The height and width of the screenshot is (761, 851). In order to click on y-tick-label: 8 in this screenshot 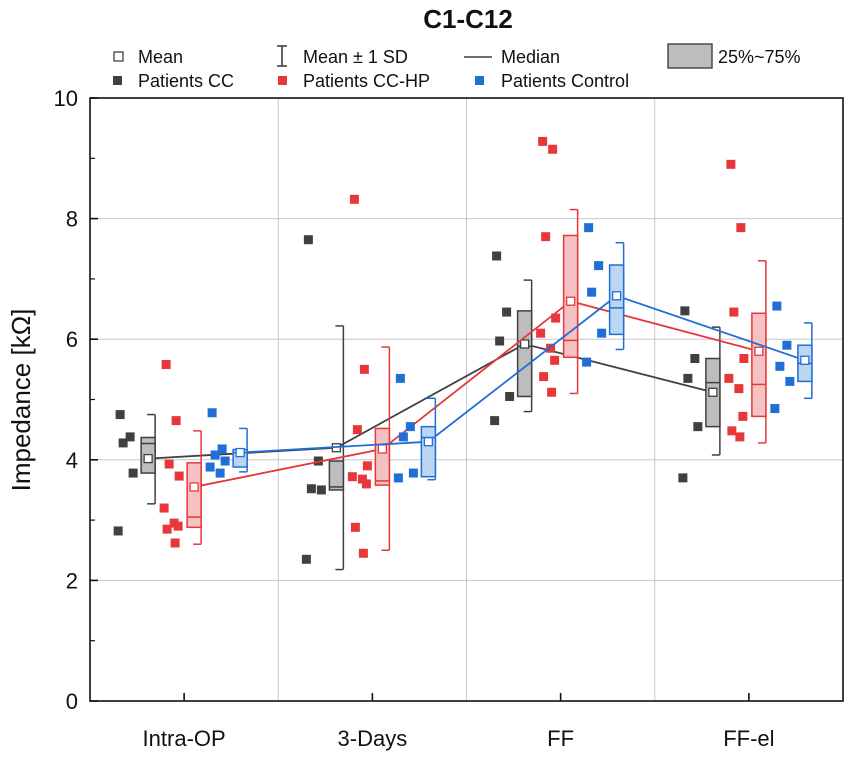, I will do `click(72, 219)`.